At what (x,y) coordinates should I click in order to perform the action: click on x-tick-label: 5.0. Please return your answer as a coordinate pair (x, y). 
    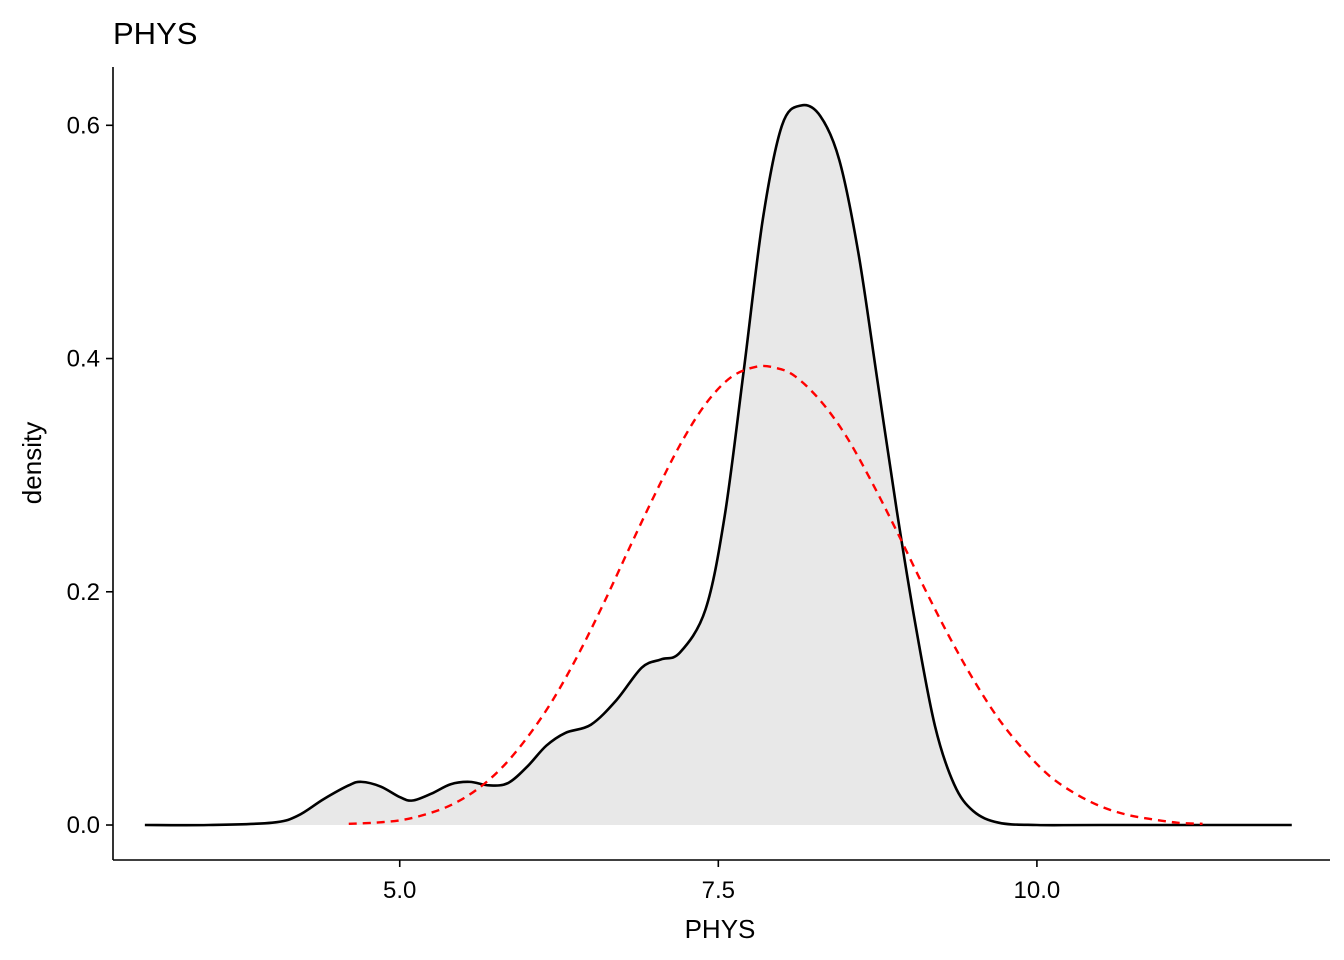
    Looking at the image, I should click on (399, 890).